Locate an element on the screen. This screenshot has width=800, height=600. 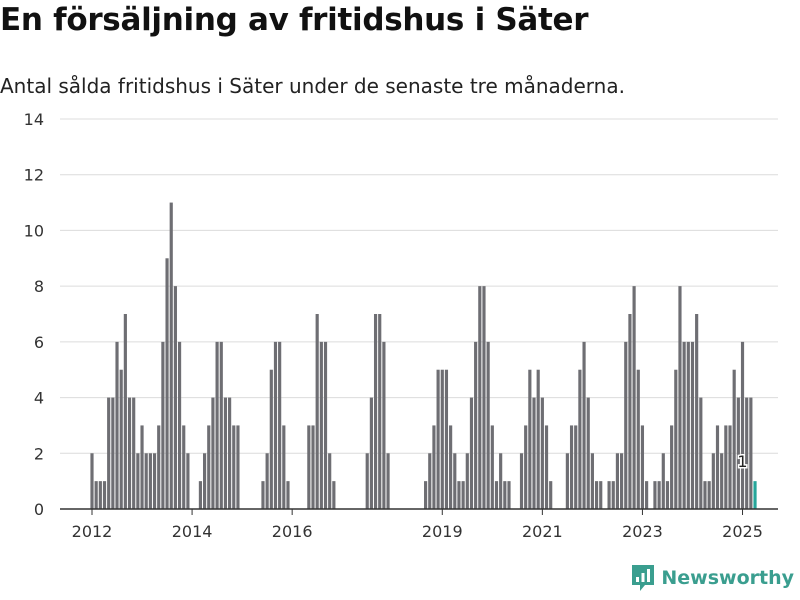
newsworthy-brand: Newsworthy is located at coordinates (712, 578).